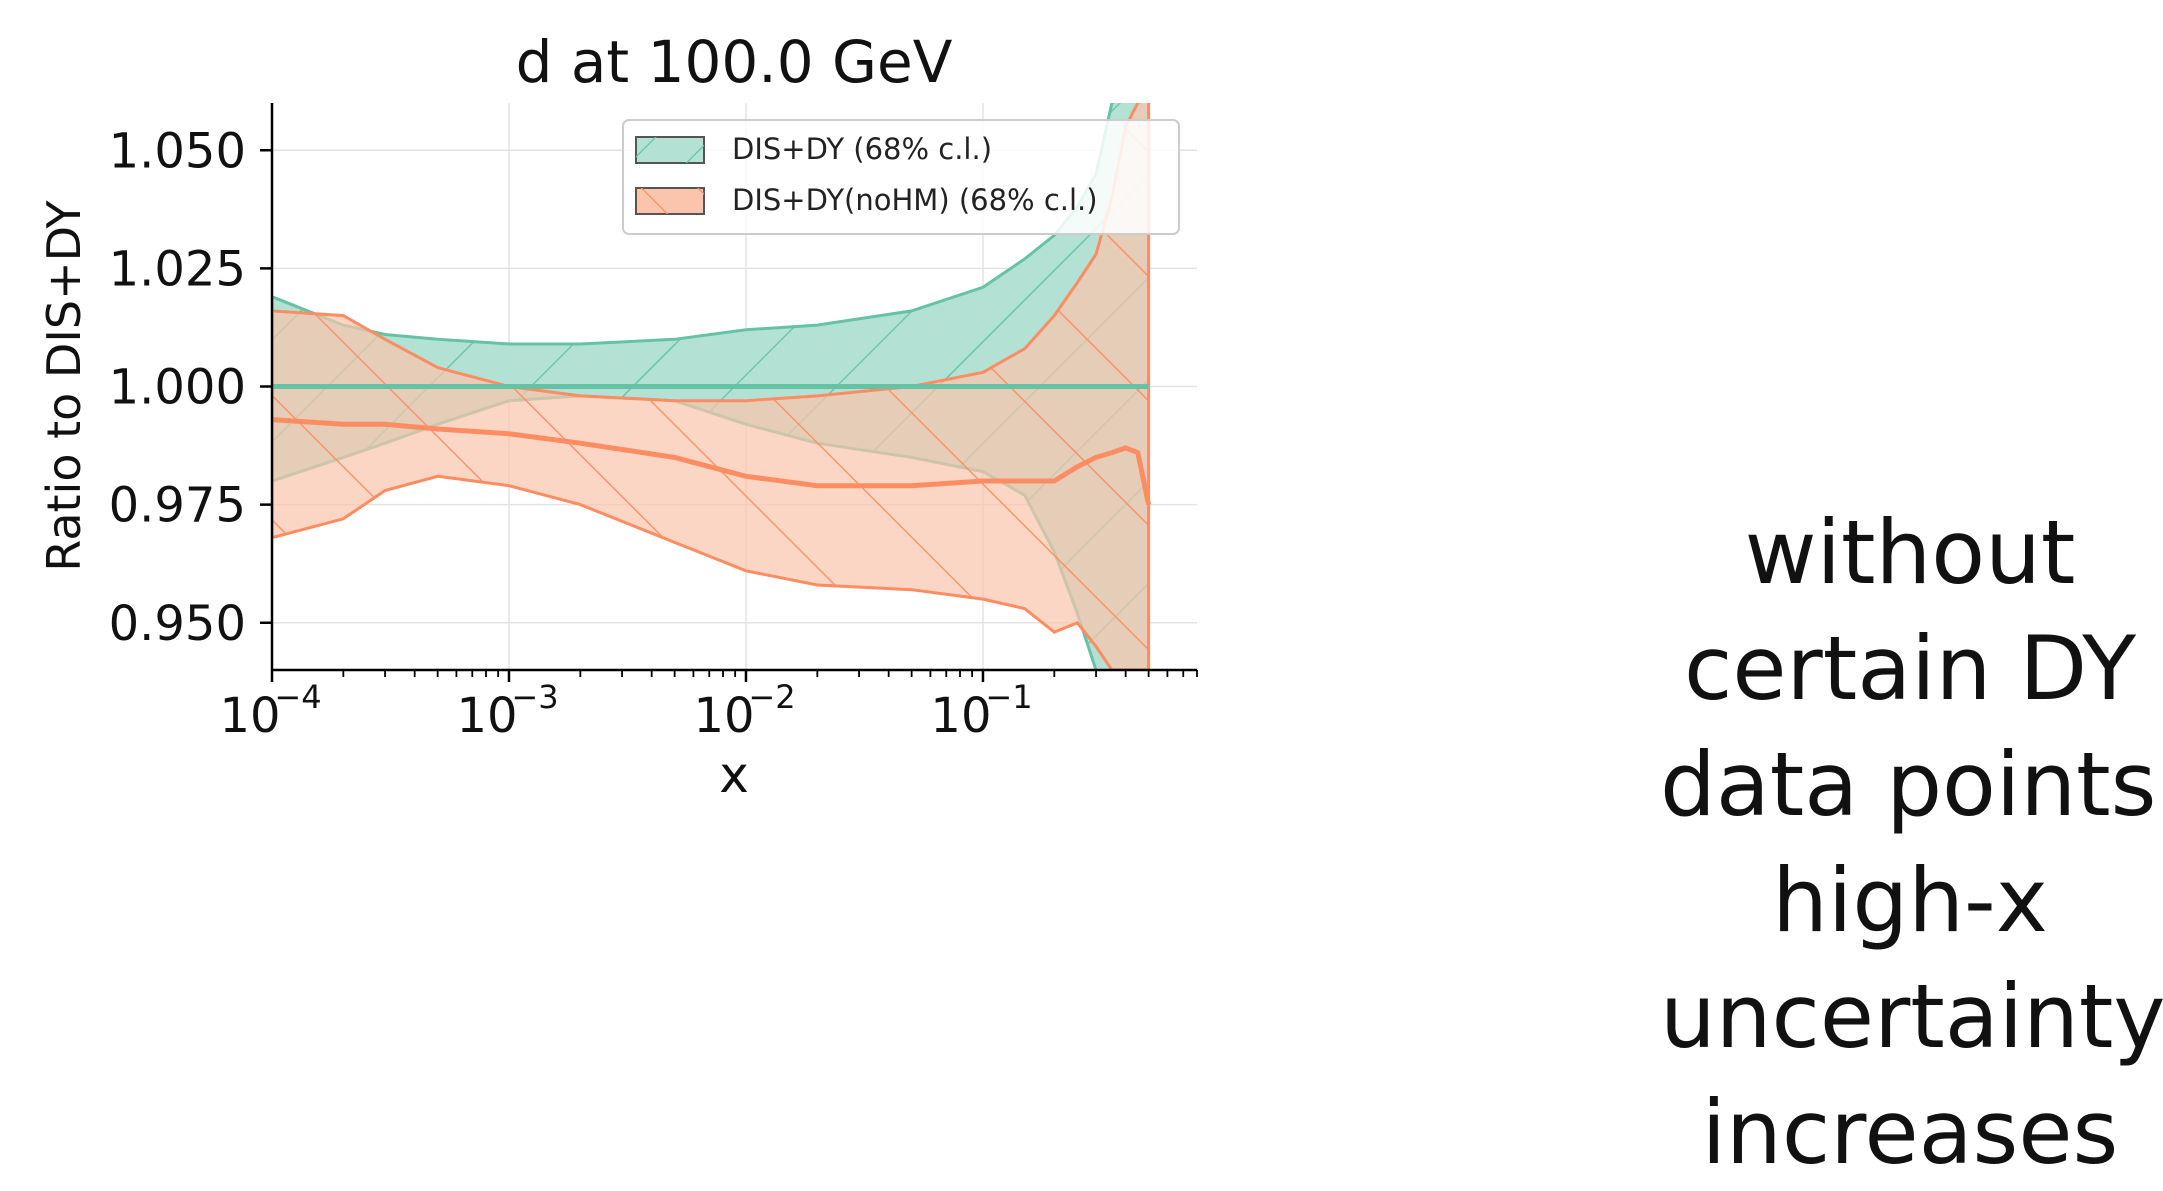  What do you see at coordinates (1008, 697) in the screenshot?
I see `x-tick-label-exponent: −1` at bounding box center [1008, 697].